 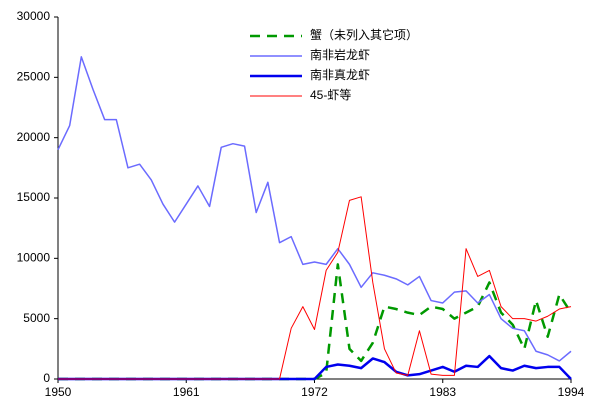 What do you see at coordinates (364, 34) in the screenshot?
I see `legend-label: 蟹（未列入其它项）` at bounding box center [364, 34].